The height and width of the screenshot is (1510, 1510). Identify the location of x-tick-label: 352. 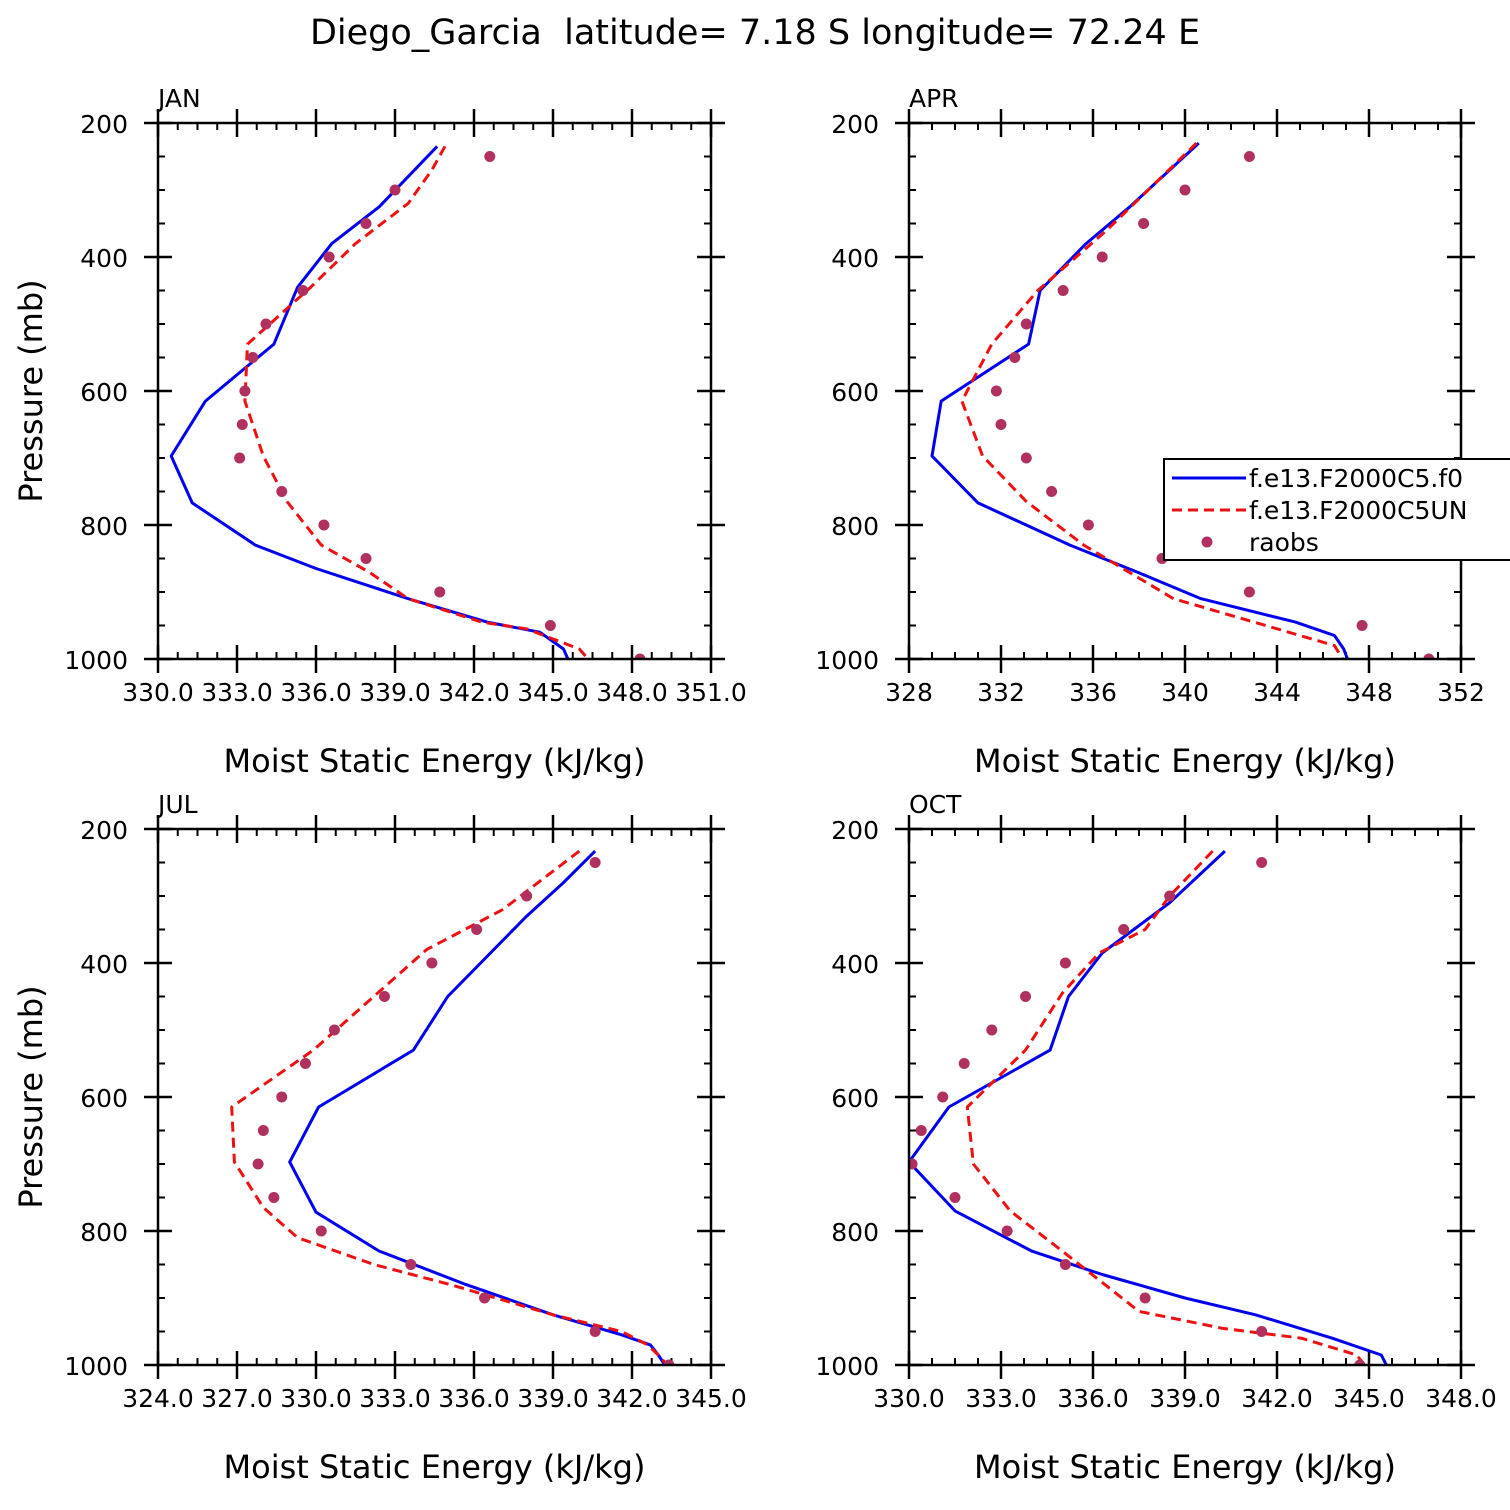
(1461, 692).